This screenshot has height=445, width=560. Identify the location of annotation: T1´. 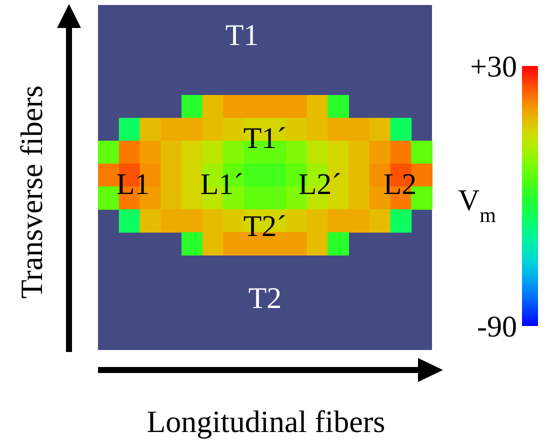
(265, 138).